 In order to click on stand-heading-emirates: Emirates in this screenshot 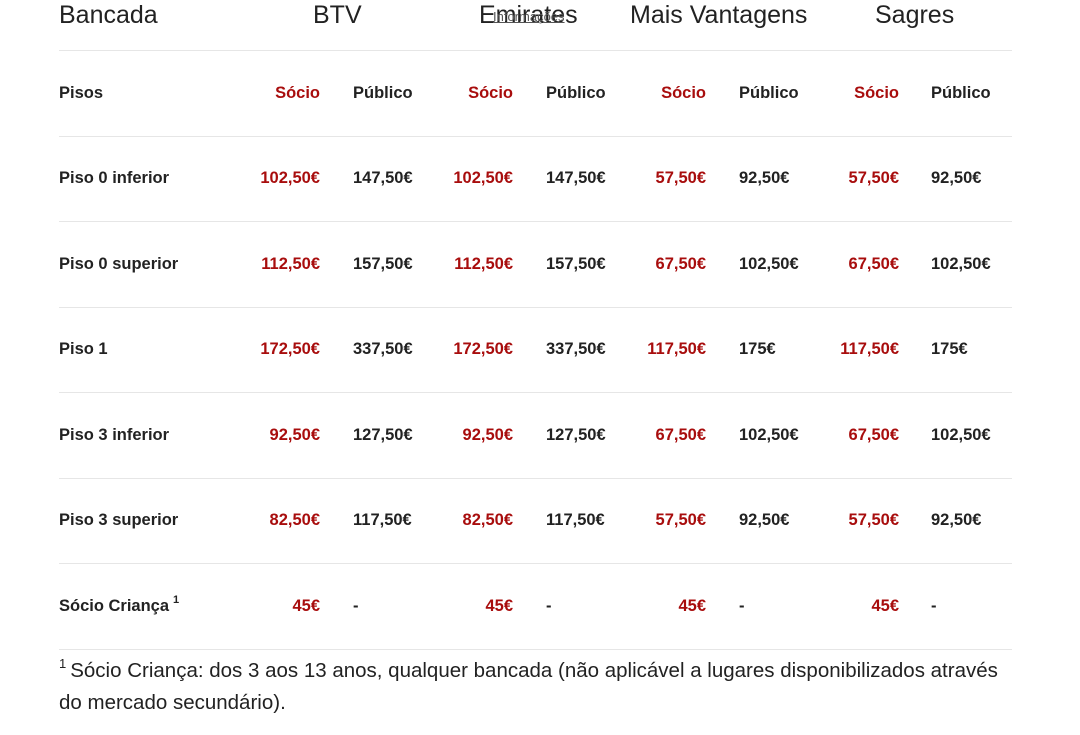, I will do `click(528, 15)`.